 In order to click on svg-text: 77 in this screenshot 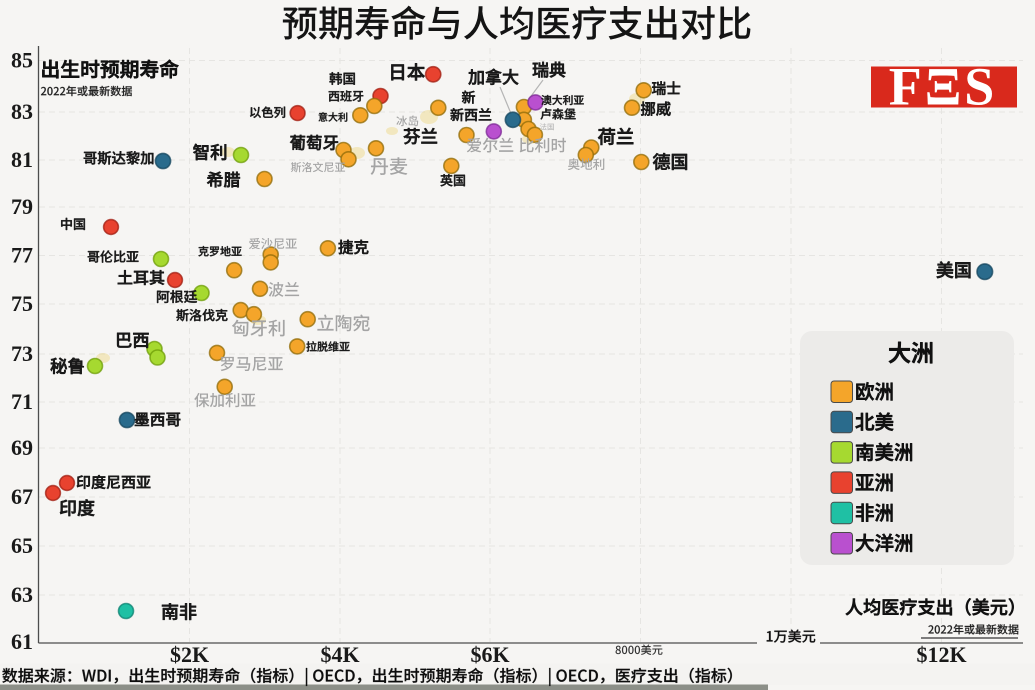, I will do `click(22, 255)`.